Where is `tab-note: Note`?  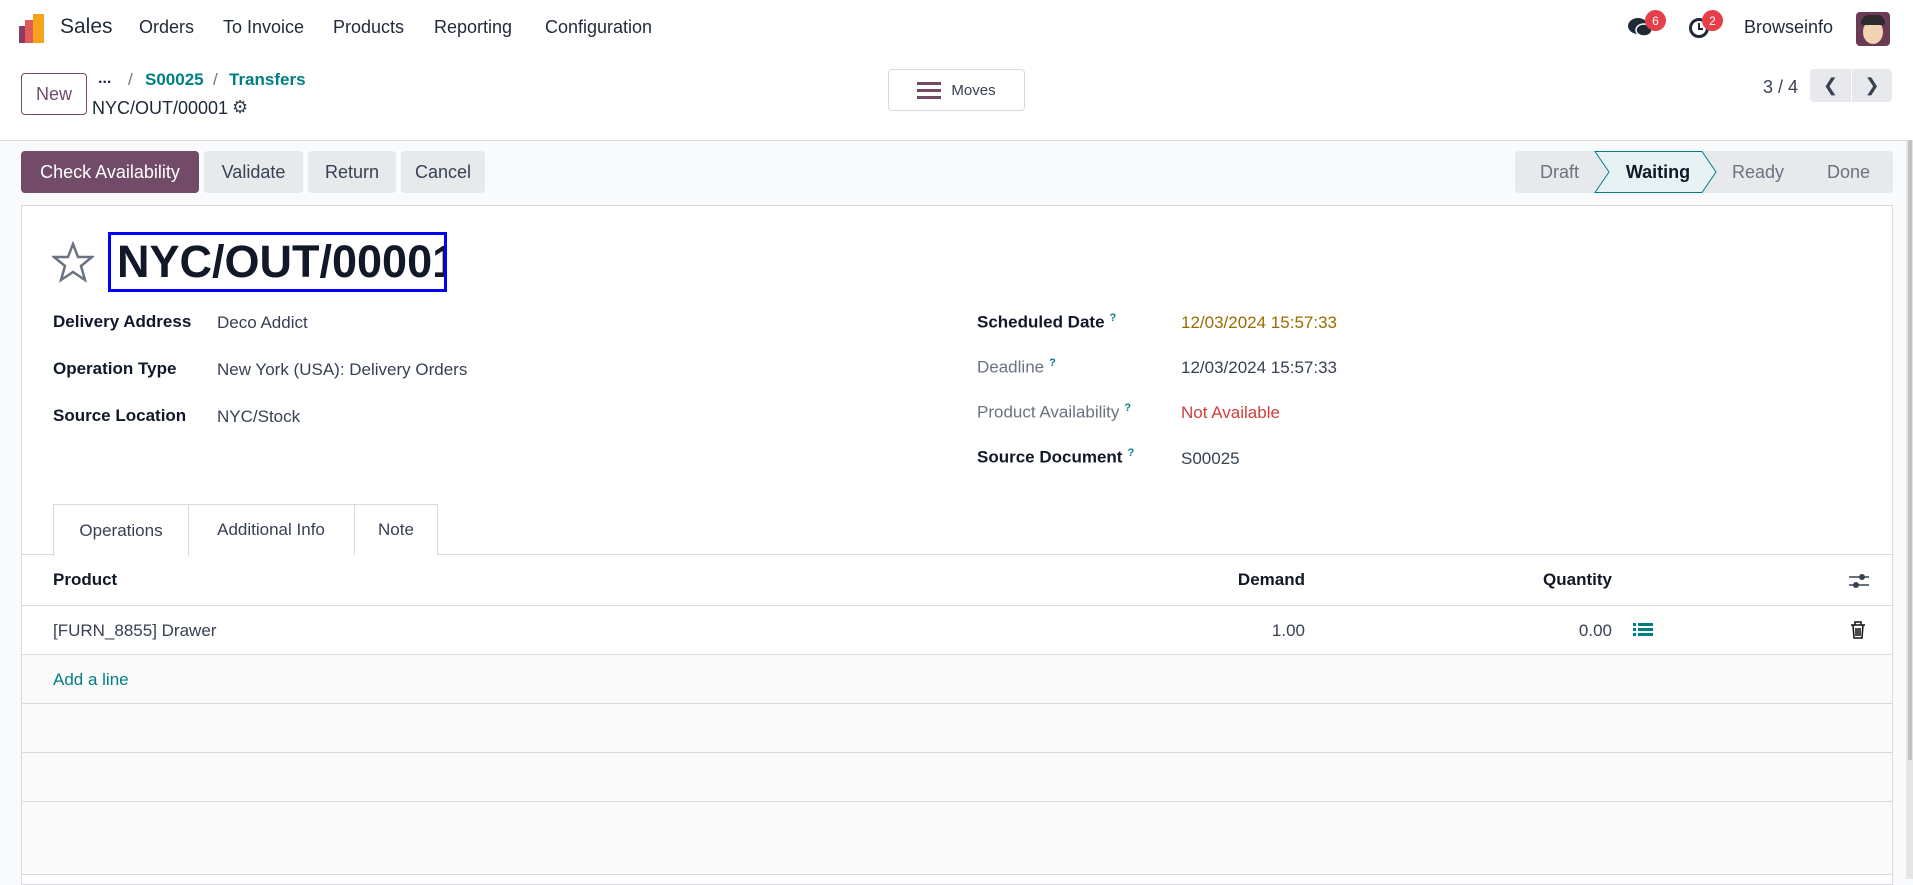 tab-note: Note is located at coordinates (396, 529).